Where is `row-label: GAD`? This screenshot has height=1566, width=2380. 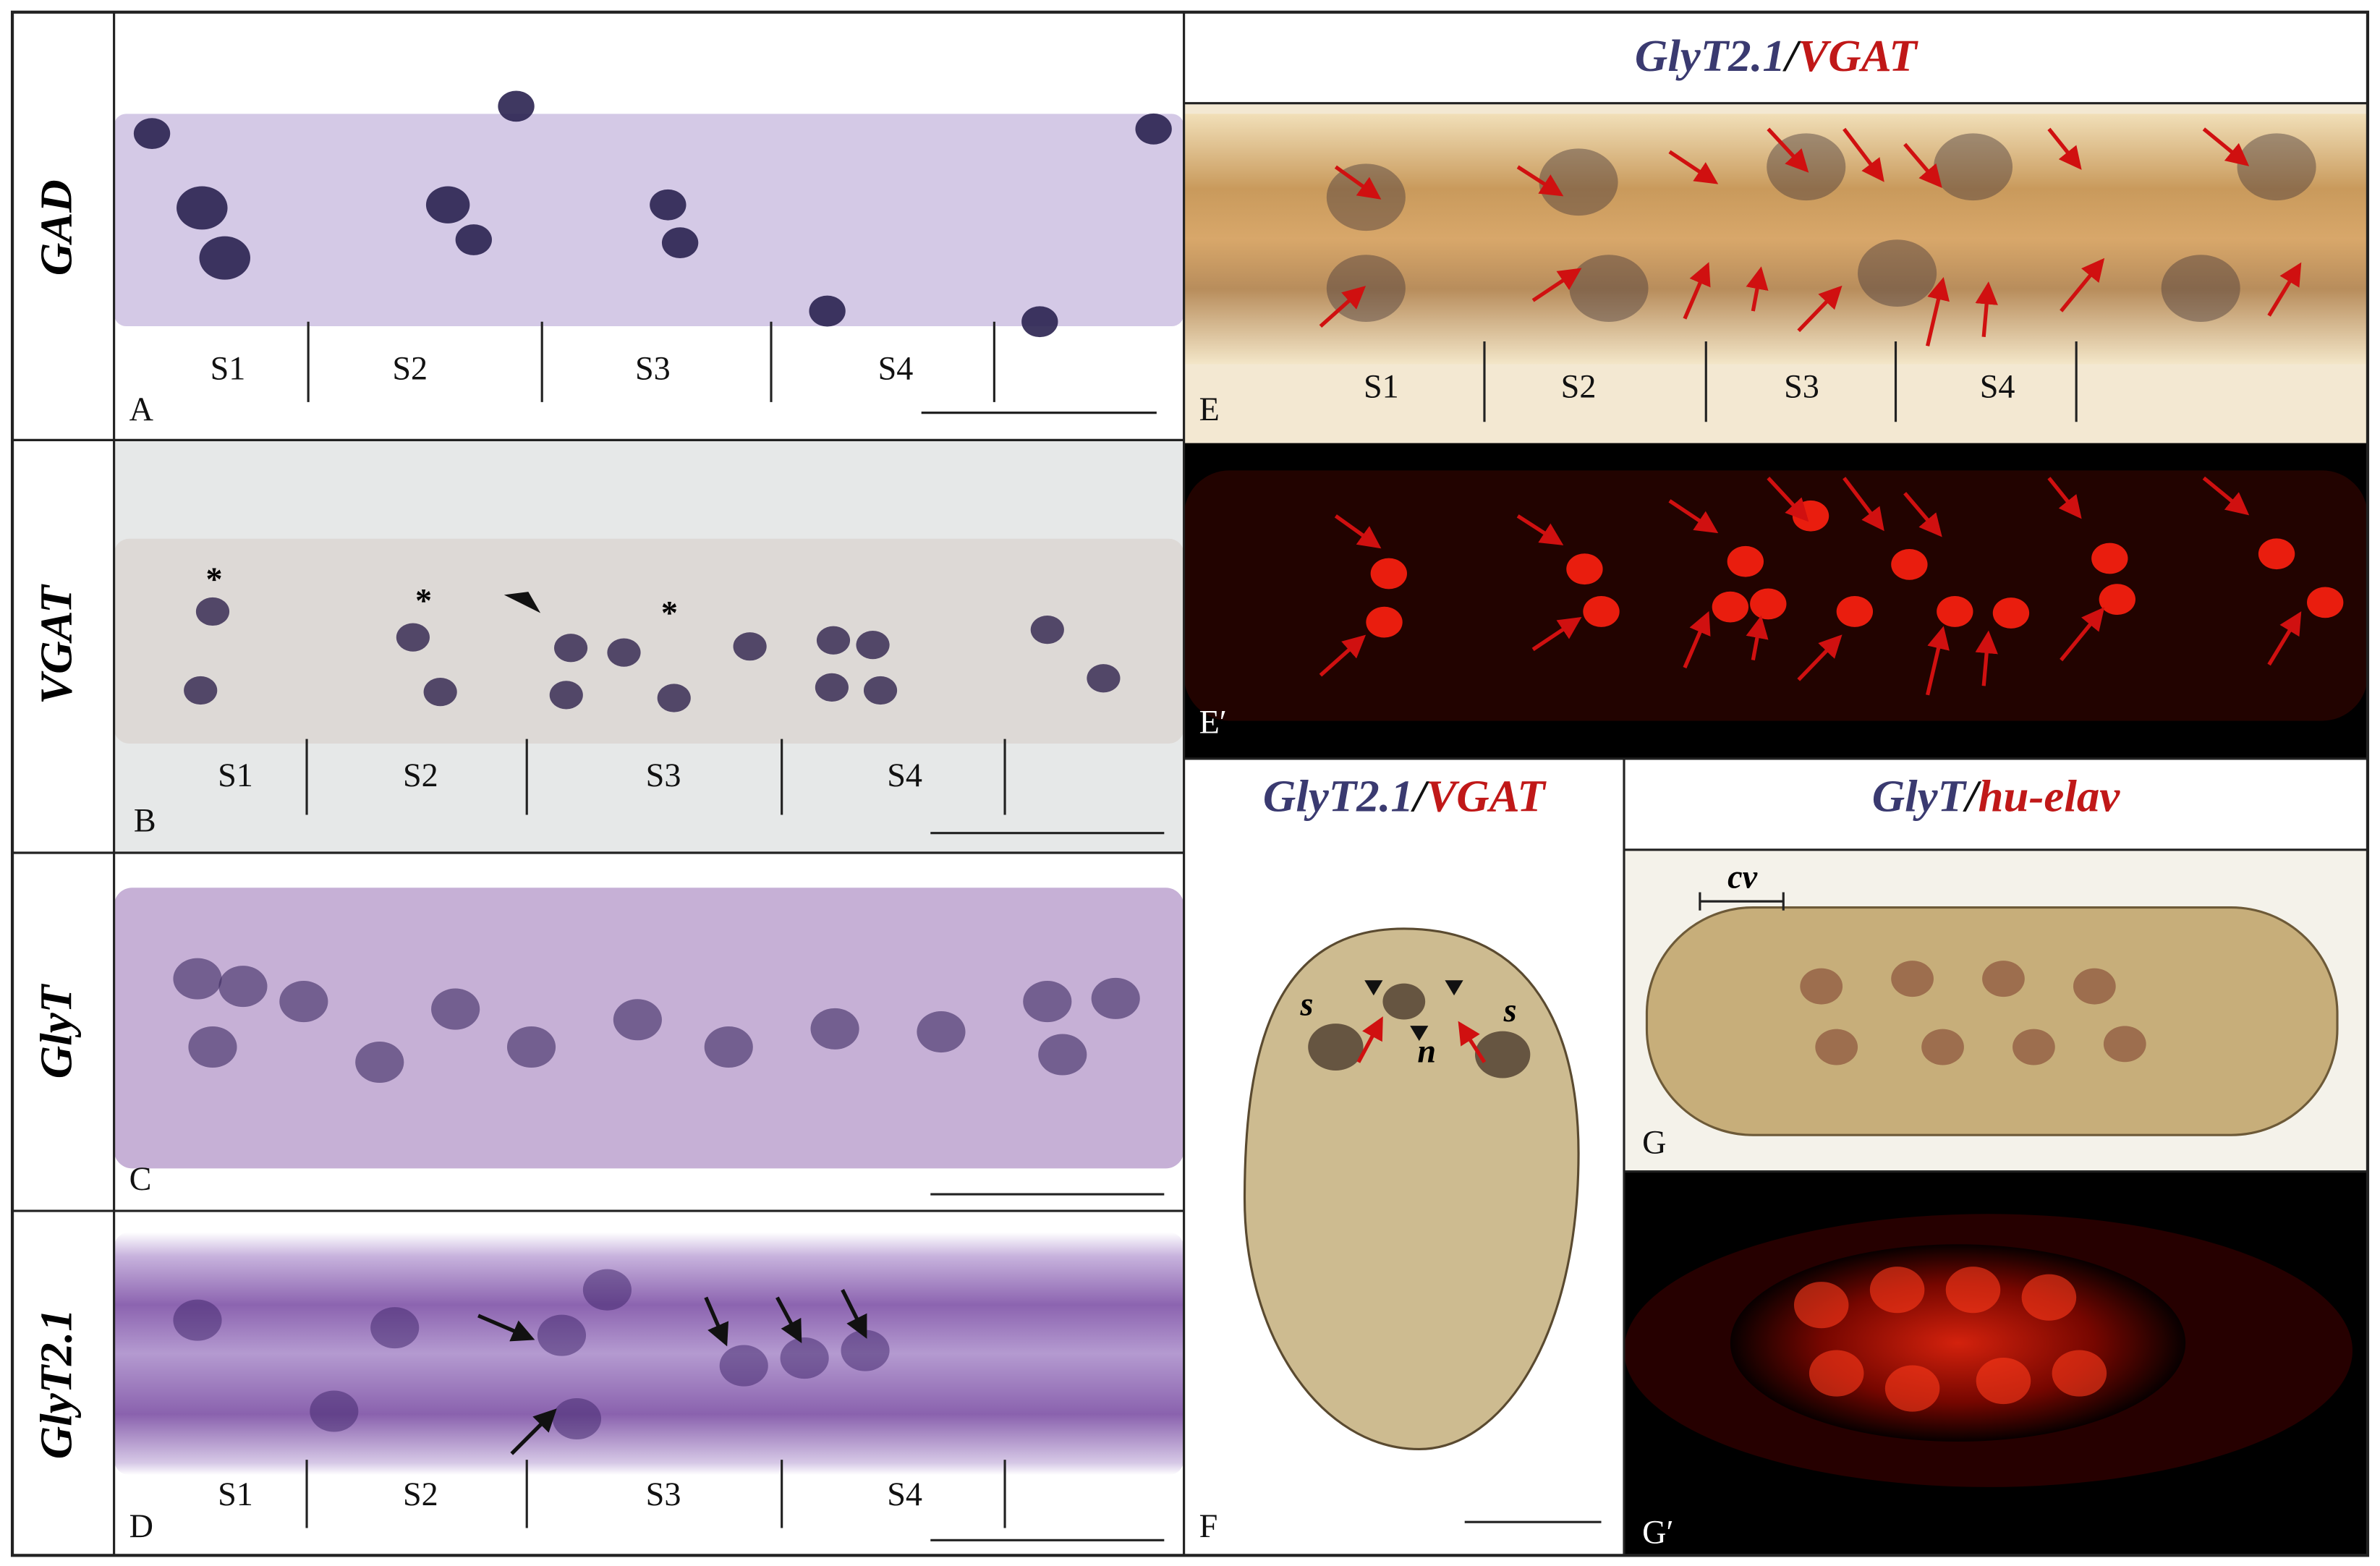 row-label: GAD is located at coordinates (56, 227).